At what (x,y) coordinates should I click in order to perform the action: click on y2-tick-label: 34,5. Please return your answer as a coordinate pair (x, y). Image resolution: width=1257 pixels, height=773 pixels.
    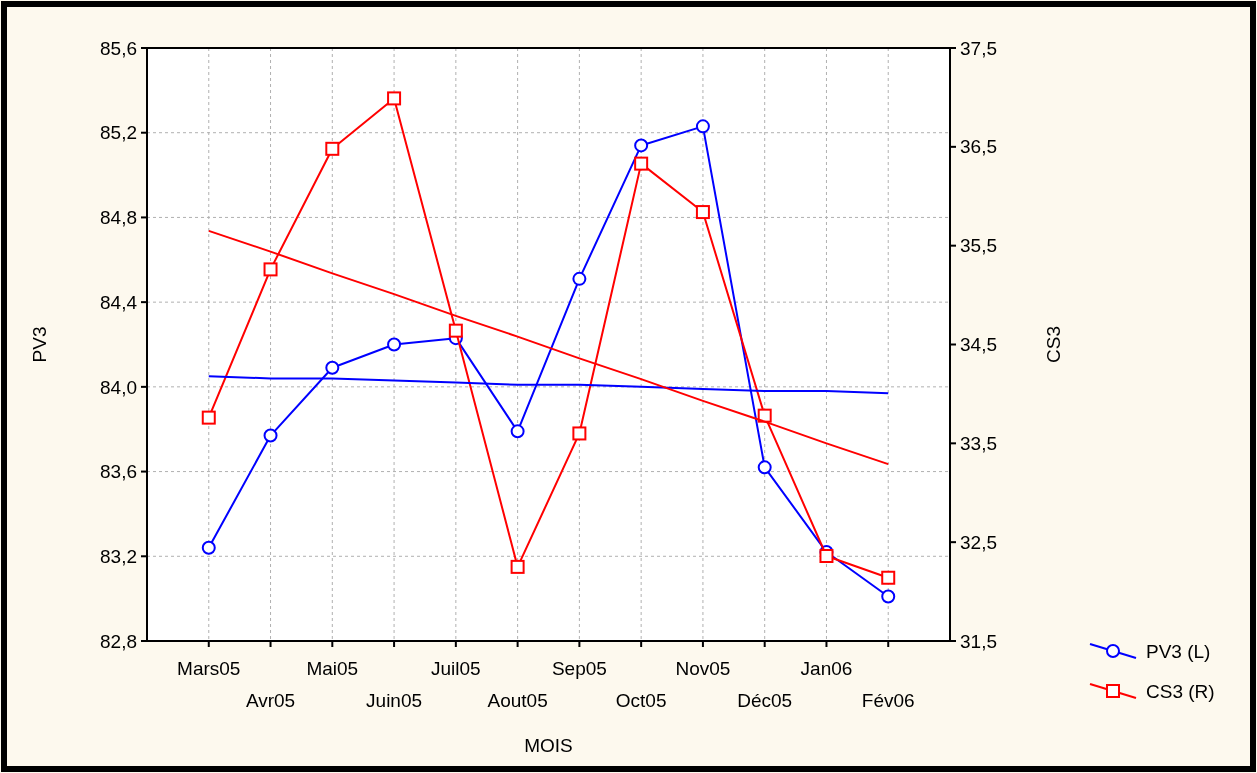
    Looking at the image, I should click on (978, 345).